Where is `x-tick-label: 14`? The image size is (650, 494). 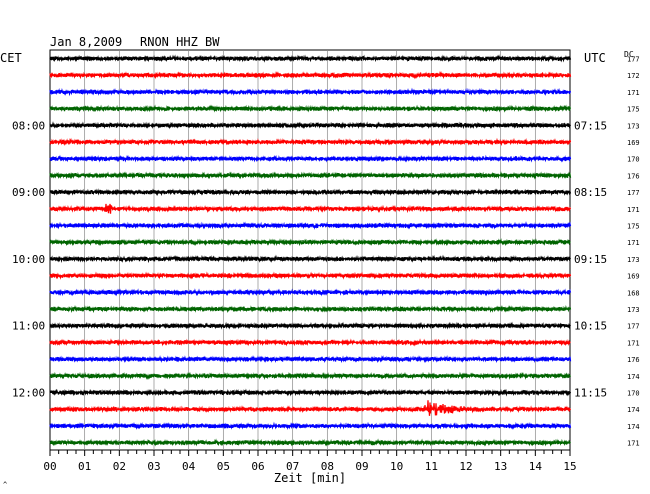 x-tick-label: 14 is located at coordinates (536, 466).